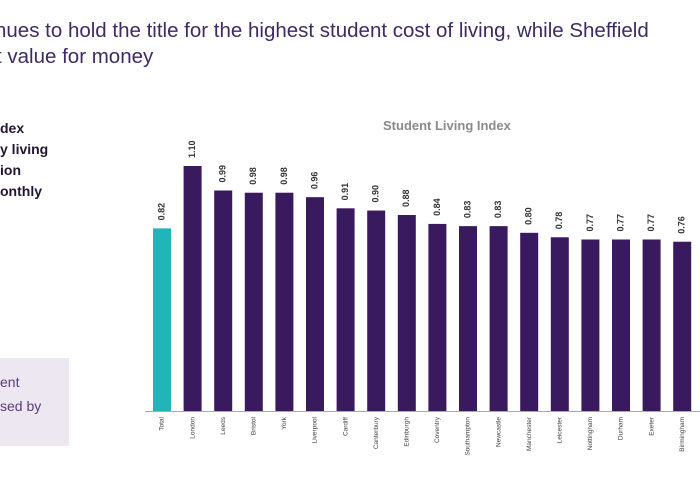  What do you see at coordinates (437, 207) in the screenshot?
I see `data-label: 0.84` at bounding box center [437, 207].